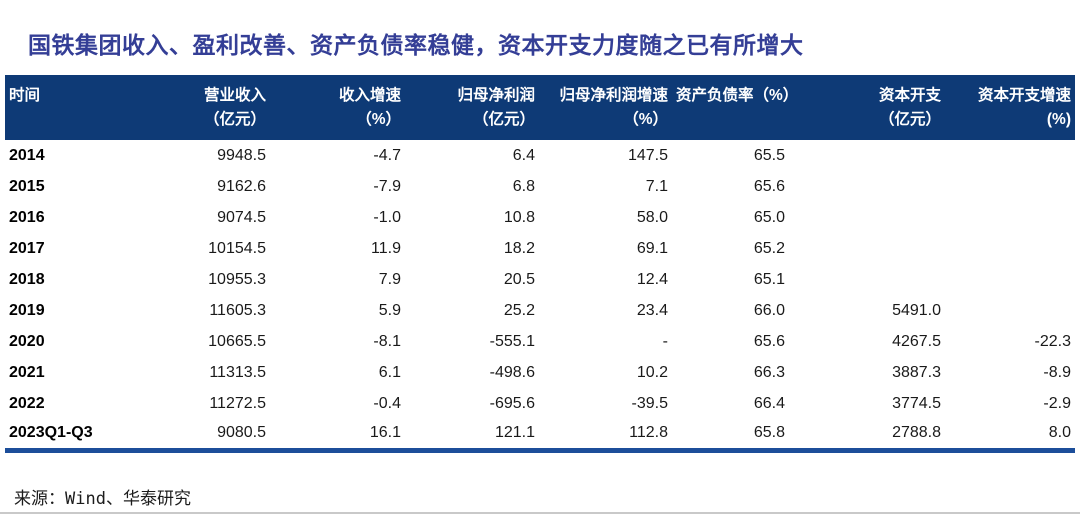  Describe the element at coordinates (27, 279) in the screenshot. I see `period-cell: 2018` at that location.